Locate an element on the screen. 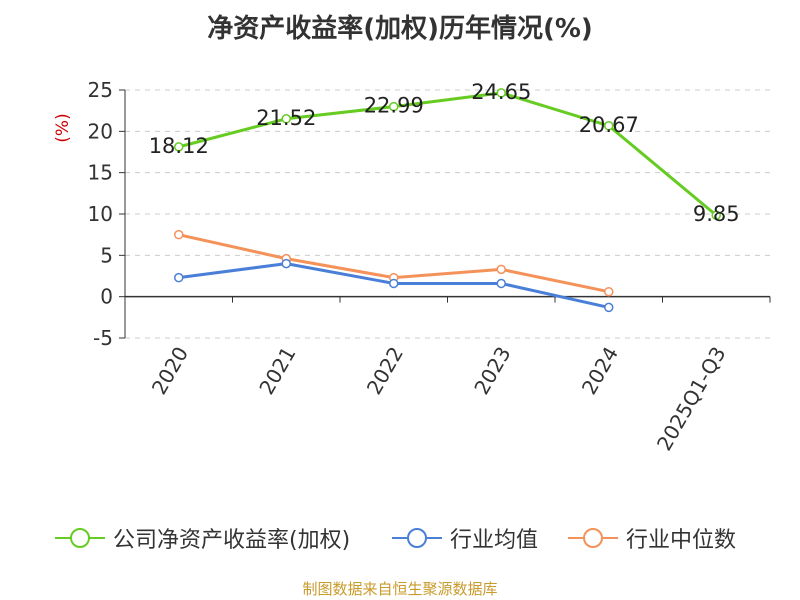 The image size is (800, 600). data-label: 21.52 is located at coordinates (286, 118).